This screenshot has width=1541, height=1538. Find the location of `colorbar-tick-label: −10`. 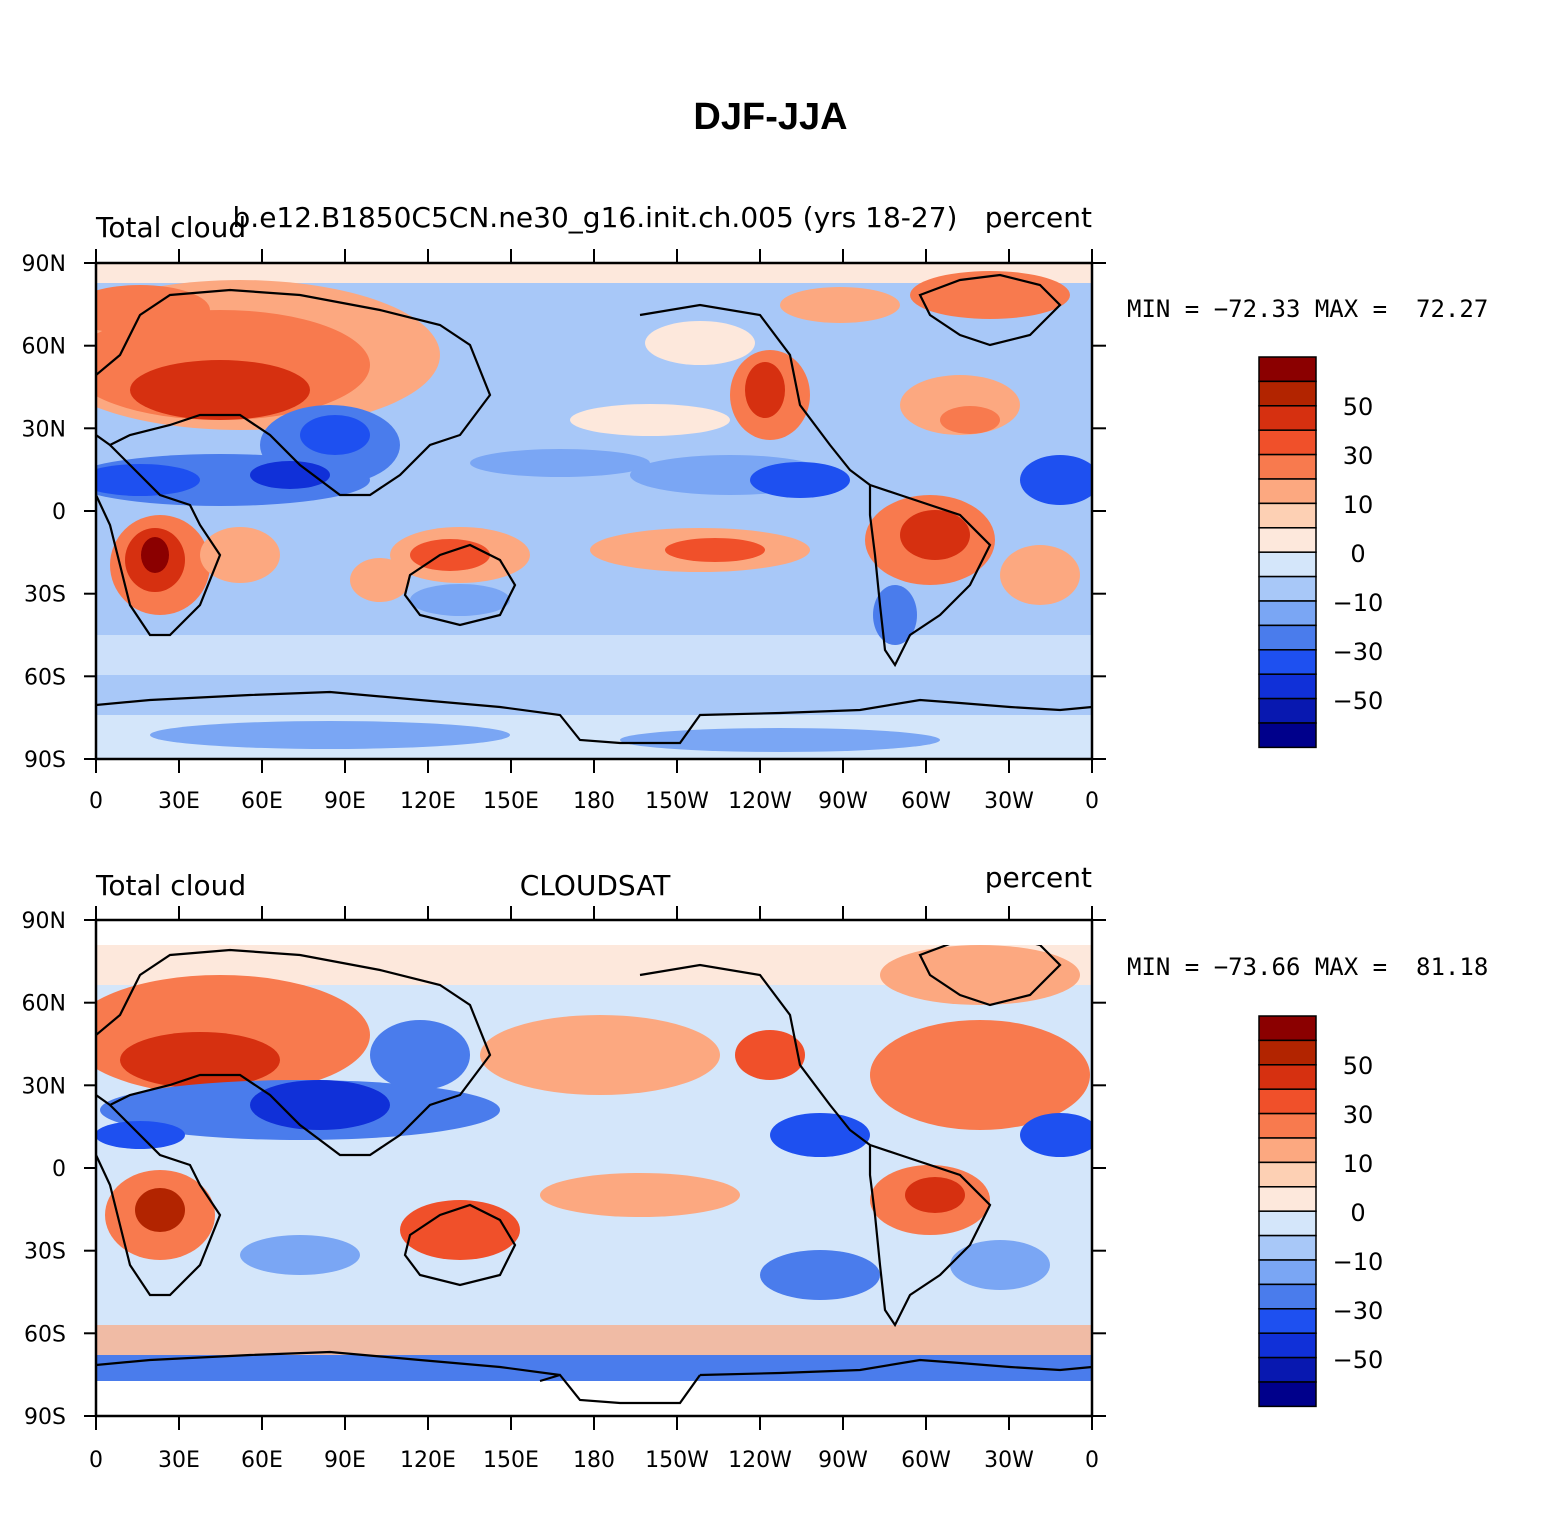

colorbar-tick-label: −10 is located at coordinates (1358, 1262).